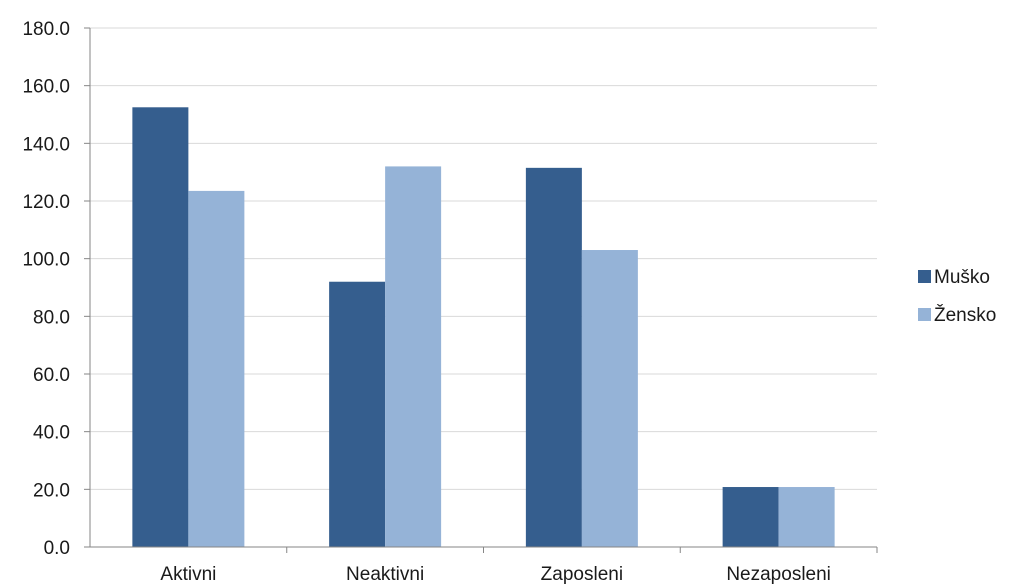 The width and height of the screenshot is (1015, 585). What do you see at coordinates (51, 375) in the screenshot?
I see `y-tick-label: 60.0` at bounding box center [51, 375].